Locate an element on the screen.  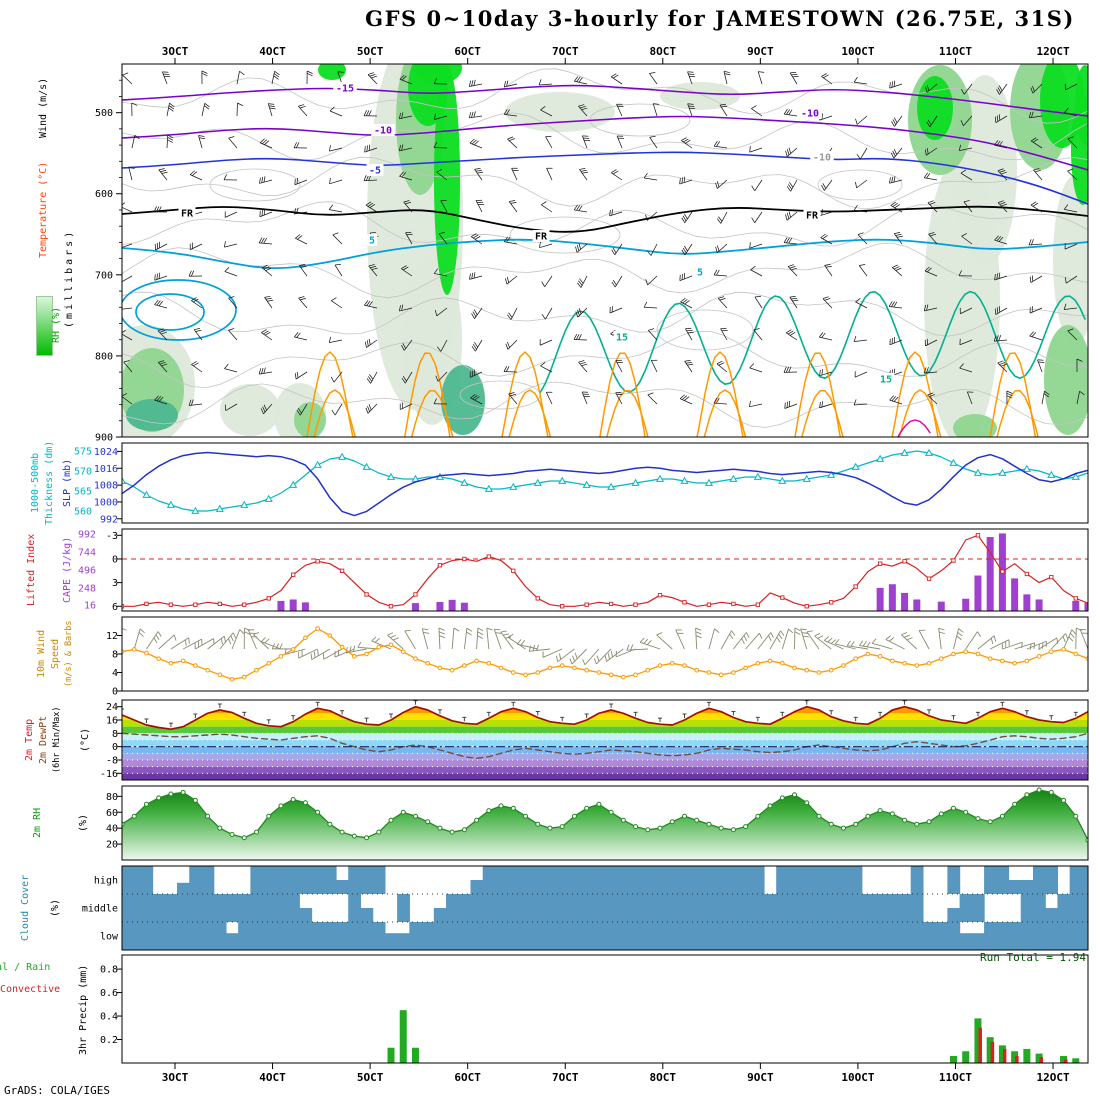
panel-slp-thickness is located at coordinates (605, 482).